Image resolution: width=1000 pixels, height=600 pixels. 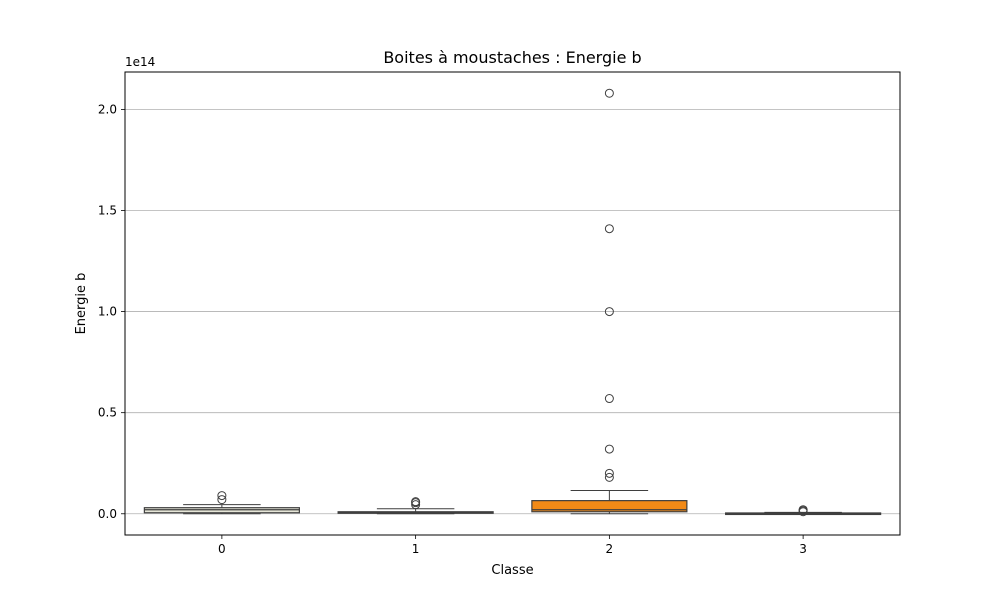 What do you see at coordinates (512, 57) in the screenshot?
I see `chart-title: Boites à moustaches : Energie b` at bounding box center [512, 57].